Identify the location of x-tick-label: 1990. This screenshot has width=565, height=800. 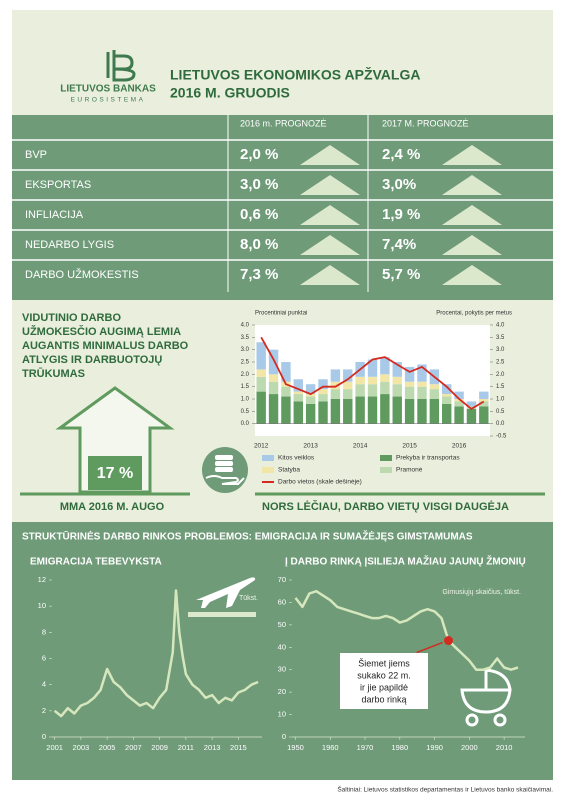
(434, 747).